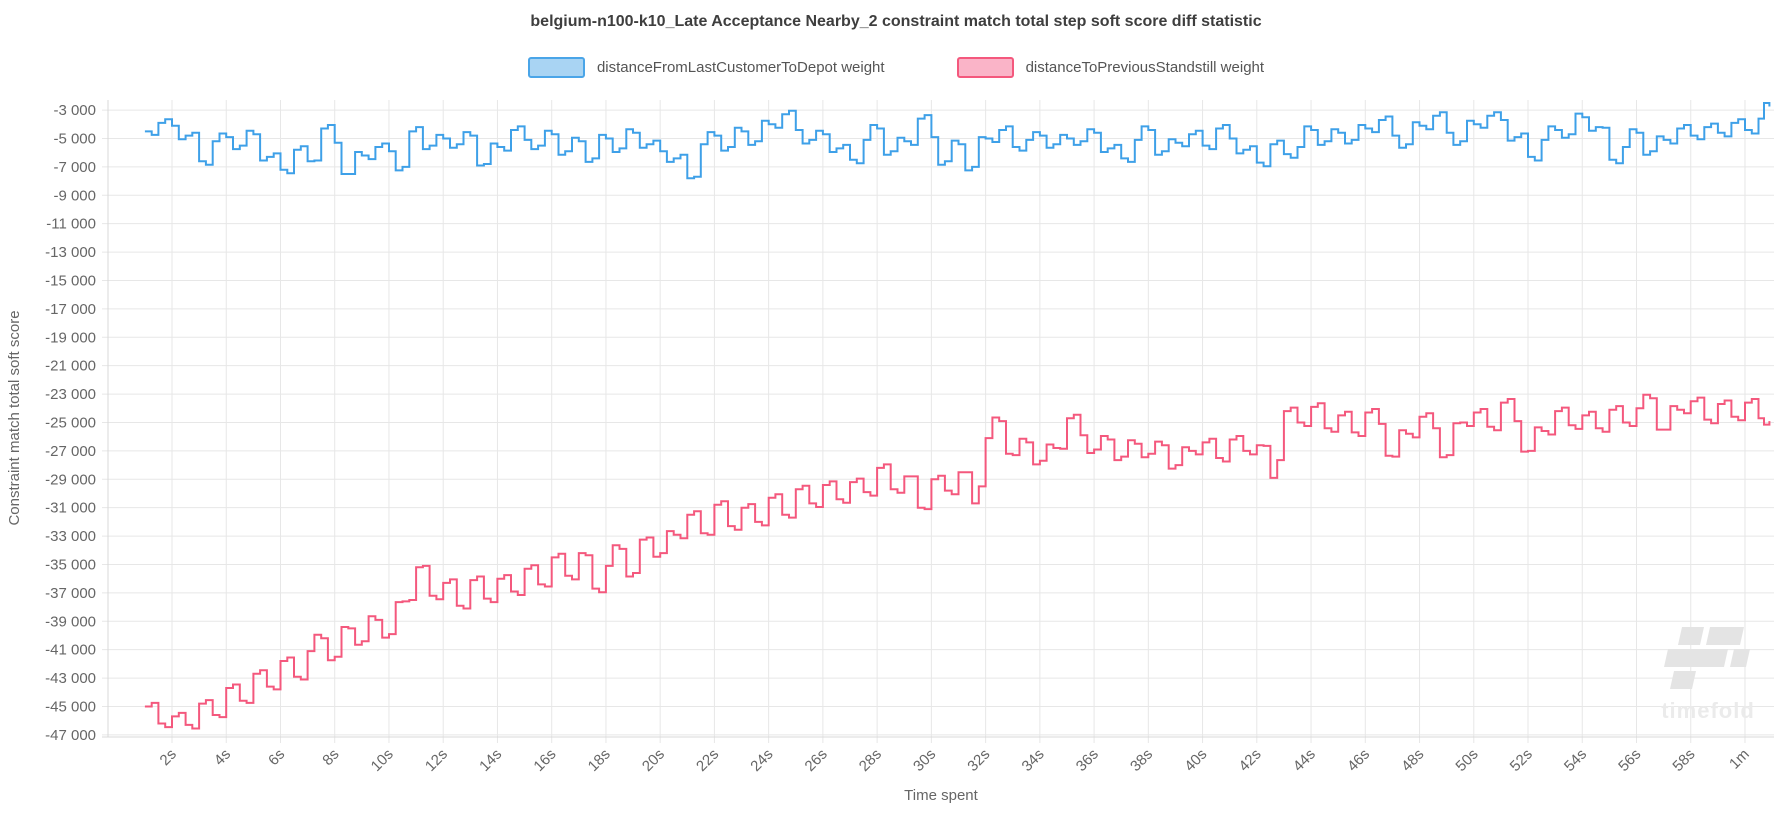 The height and width of the screenshot is (832, 1792). What do you see at coordinates (870, 760) in the screenshot?
I see `x-tick-label: 28s` at bounding box center [870, 760].